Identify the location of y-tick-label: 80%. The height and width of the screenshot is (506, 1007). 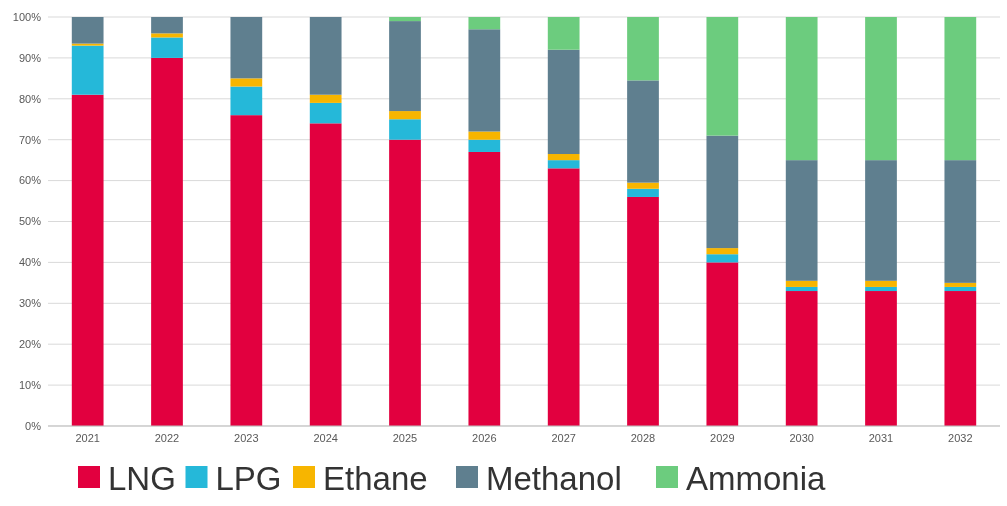
(30, 98).